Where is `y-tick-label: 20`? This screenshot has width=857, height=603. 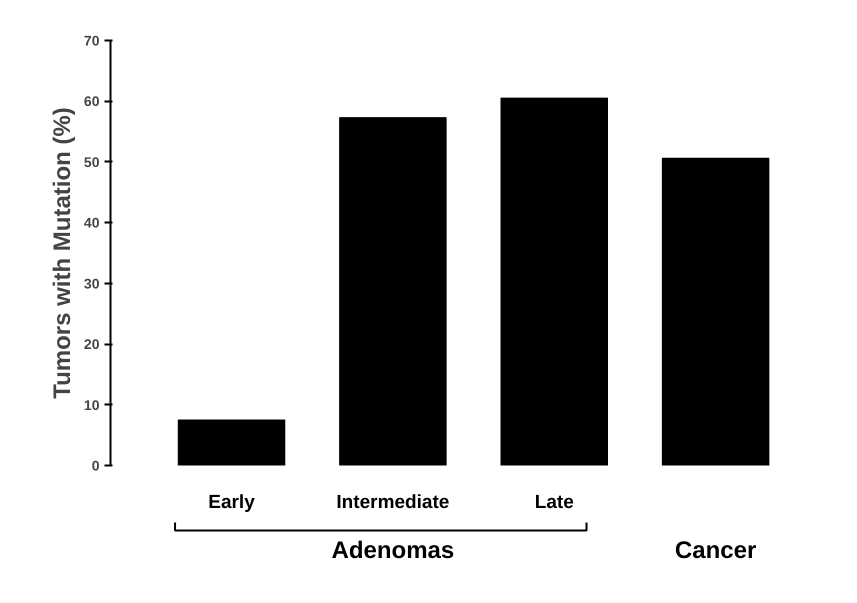
y-tick-label: 20 is located at coordinates (92, 344).